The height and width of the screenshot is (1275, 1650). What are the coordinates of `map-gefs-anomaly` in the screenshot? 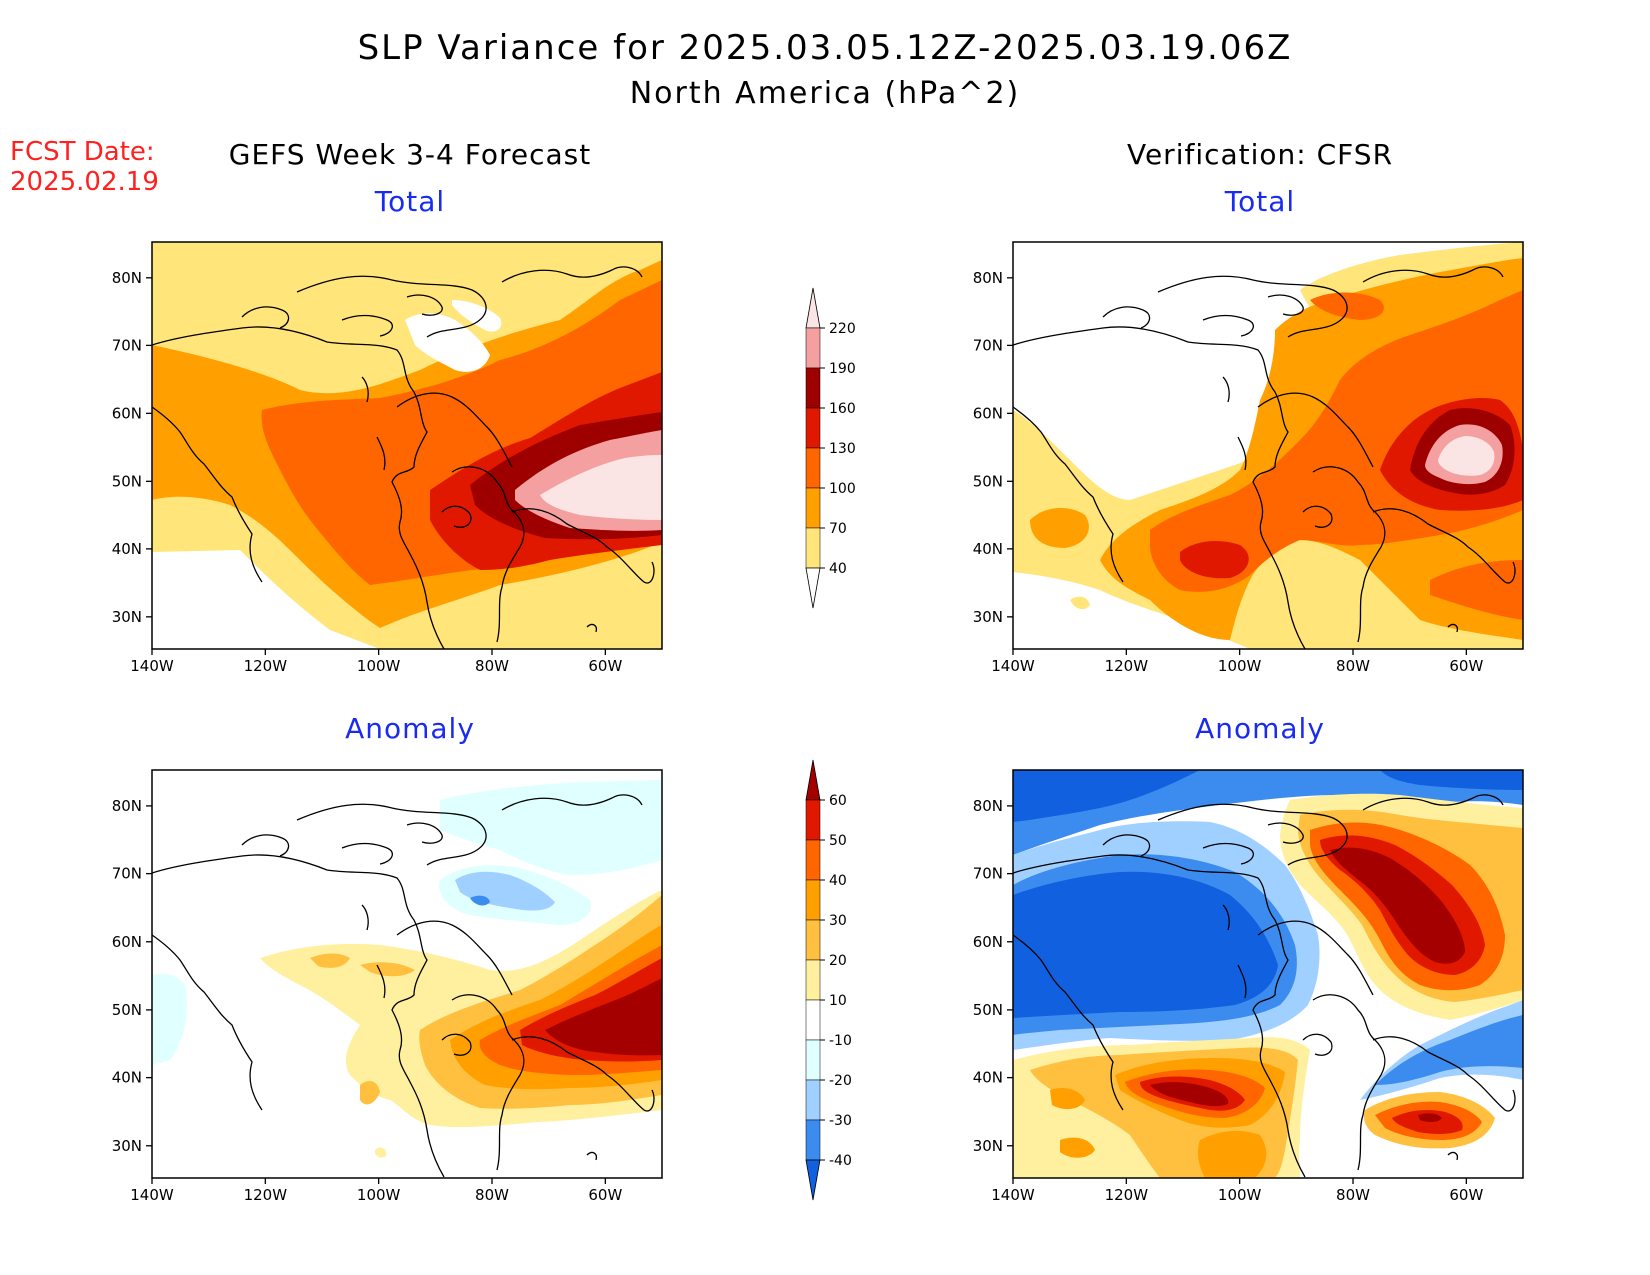 It's located at (407, 974).